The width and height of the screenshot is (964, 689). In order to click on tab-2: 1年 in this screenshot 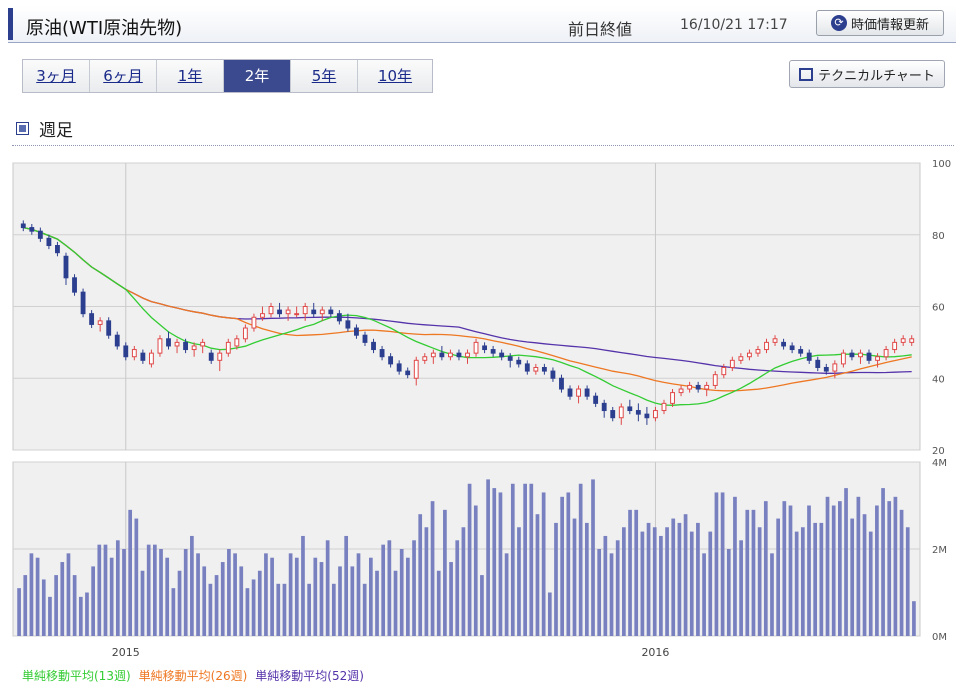, I will do `click(190, 76)`.